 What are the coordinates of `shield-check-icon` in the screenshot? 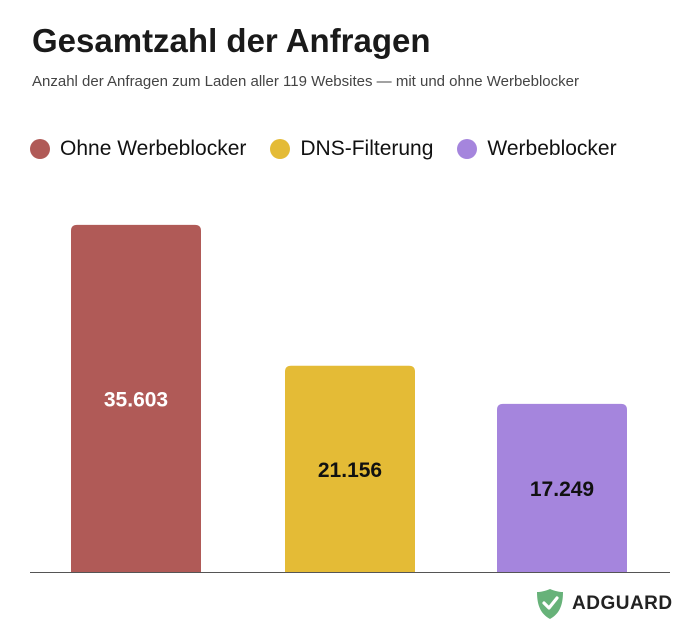 It's located at (550, 604).